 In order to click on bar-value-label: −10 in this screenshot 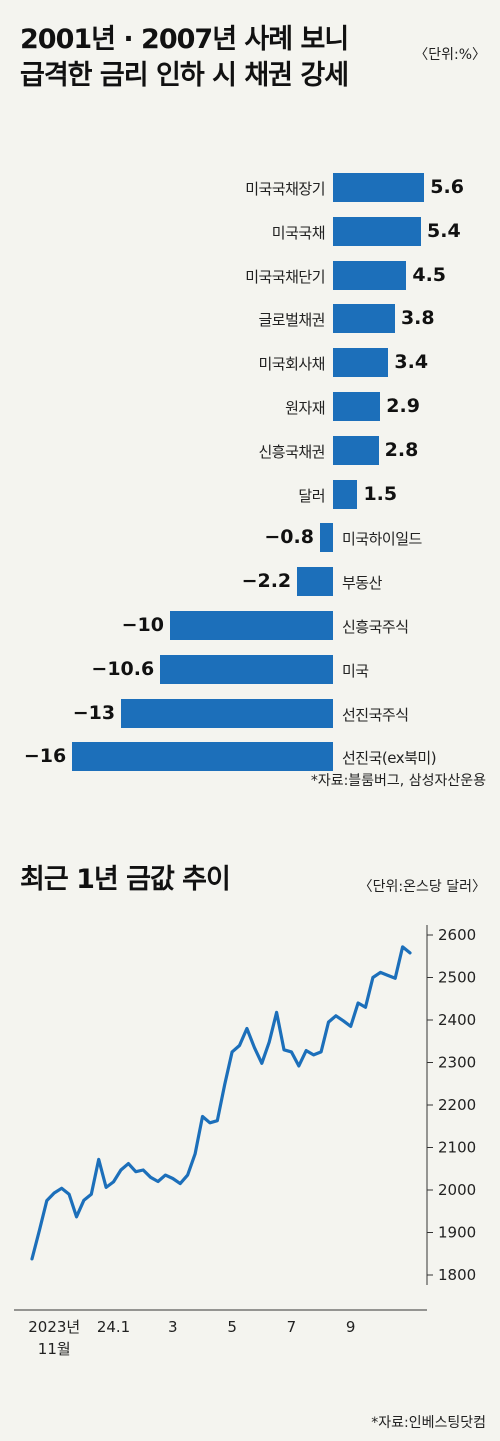, I will do `click(142, 625)`.